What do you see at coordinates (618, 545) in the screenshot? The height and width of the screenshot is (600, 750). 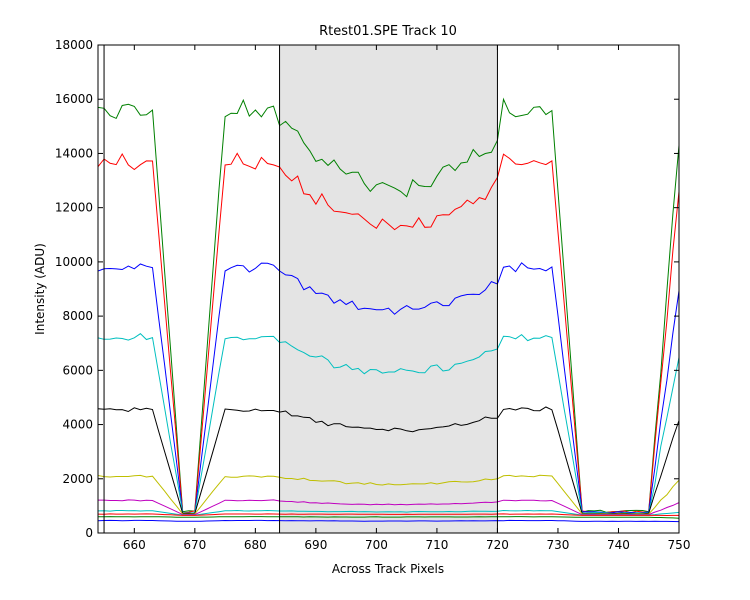 I see `x-tick-label: 740` at bounding box center [618, 545].